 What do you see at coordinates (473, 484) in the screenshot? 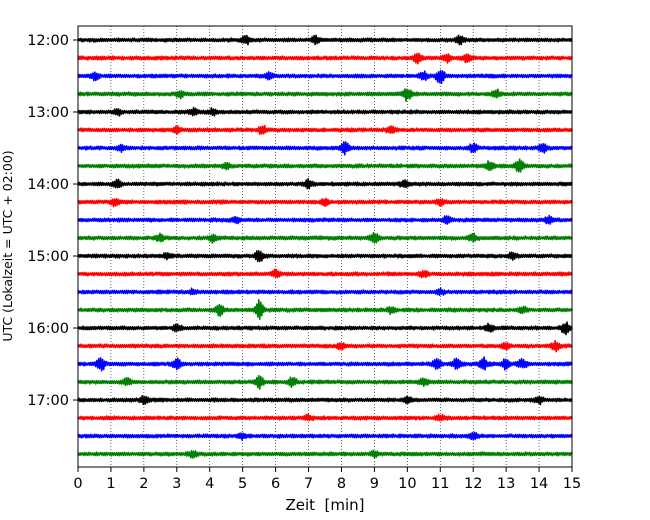
I see `x-tick-label-12: 12` at bounding box center [473, 484].